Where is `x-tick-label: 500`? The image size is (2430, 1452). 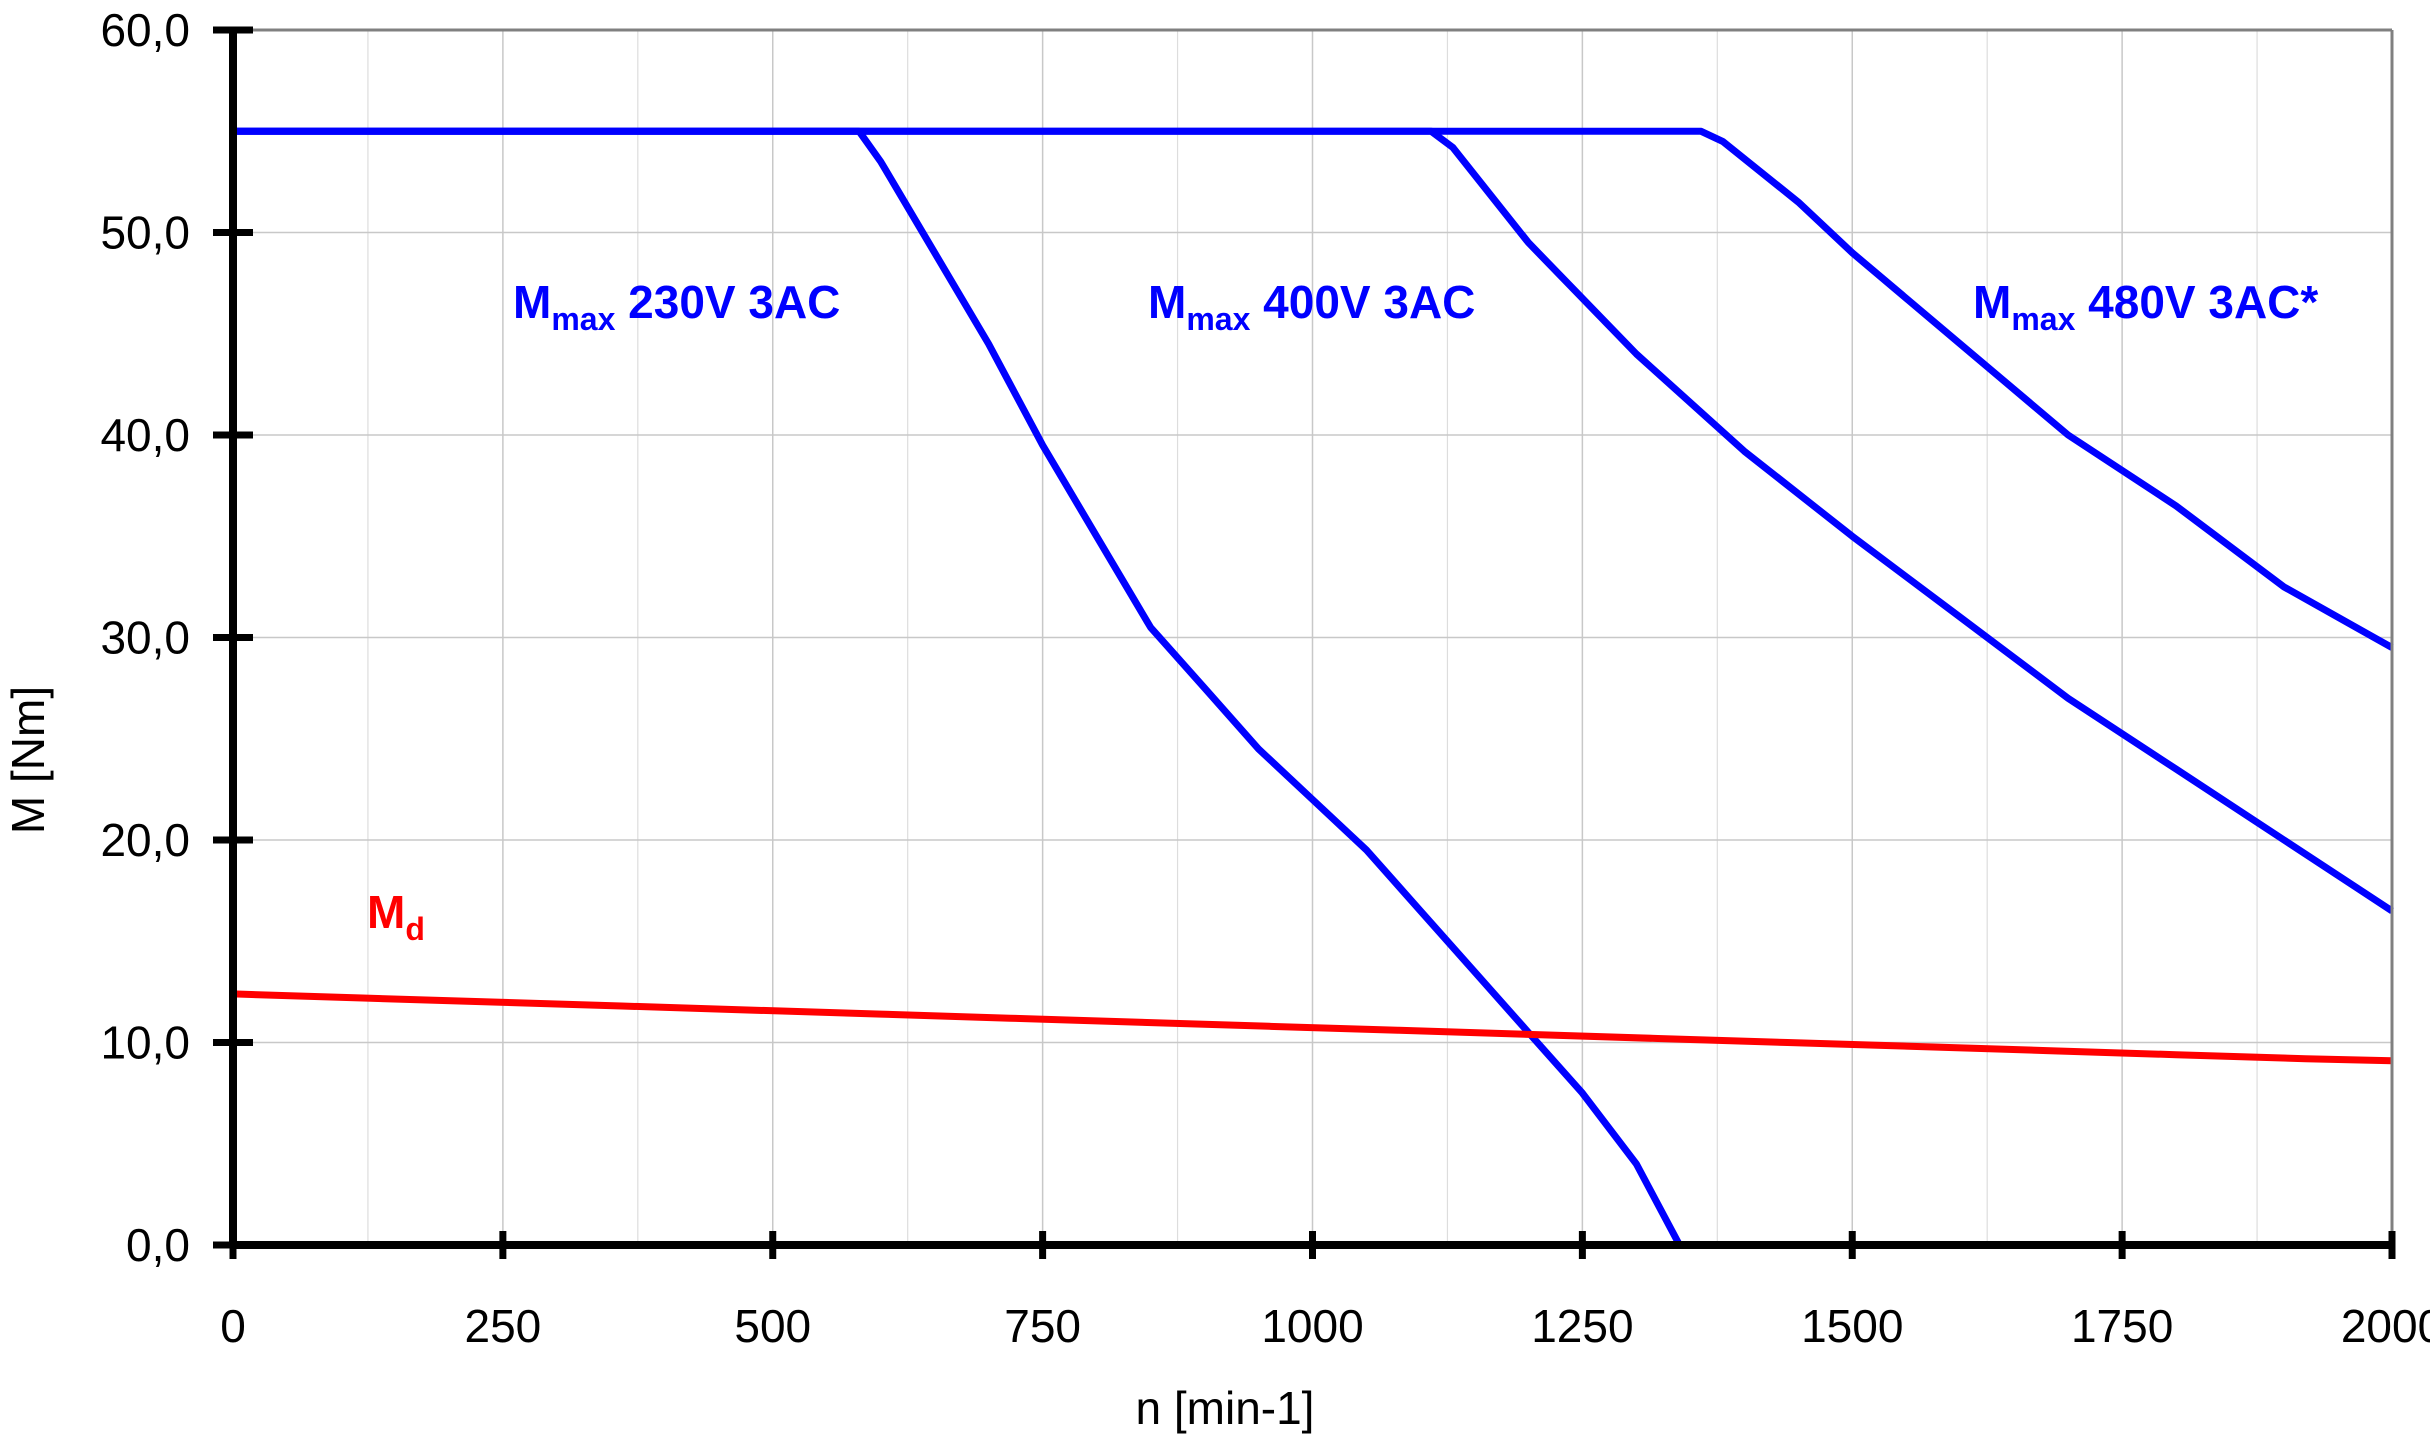 x-tick-label: 500 is located at coordinates (772, 1326).